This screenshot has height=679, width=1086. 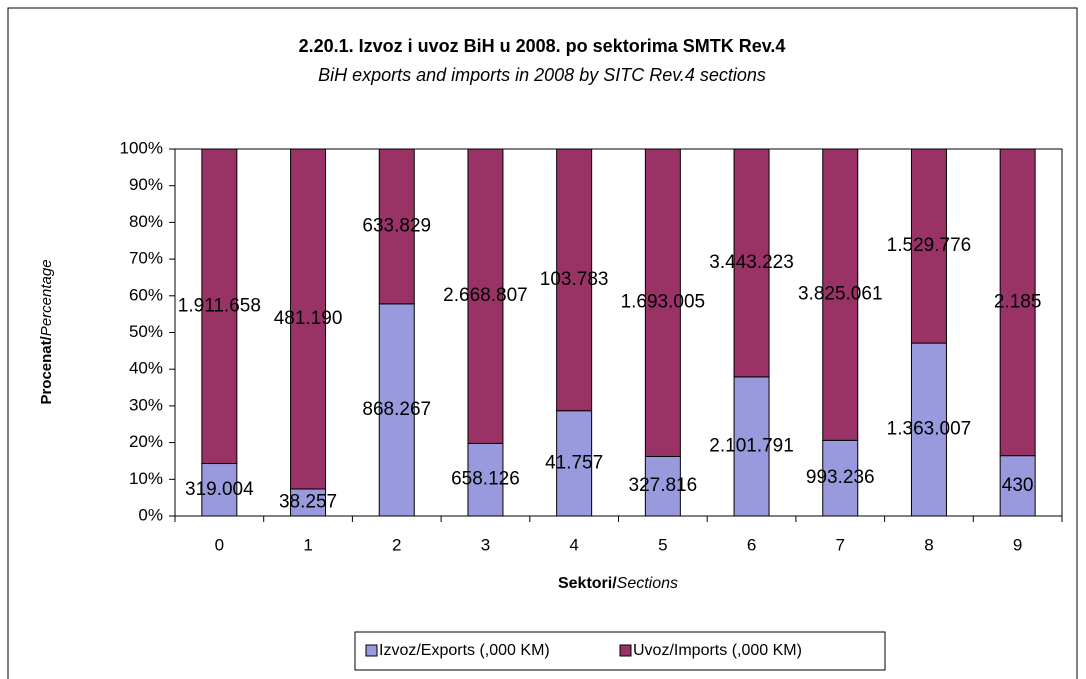 I want to click on data-label: 868.267, so click(x=396, y=409).